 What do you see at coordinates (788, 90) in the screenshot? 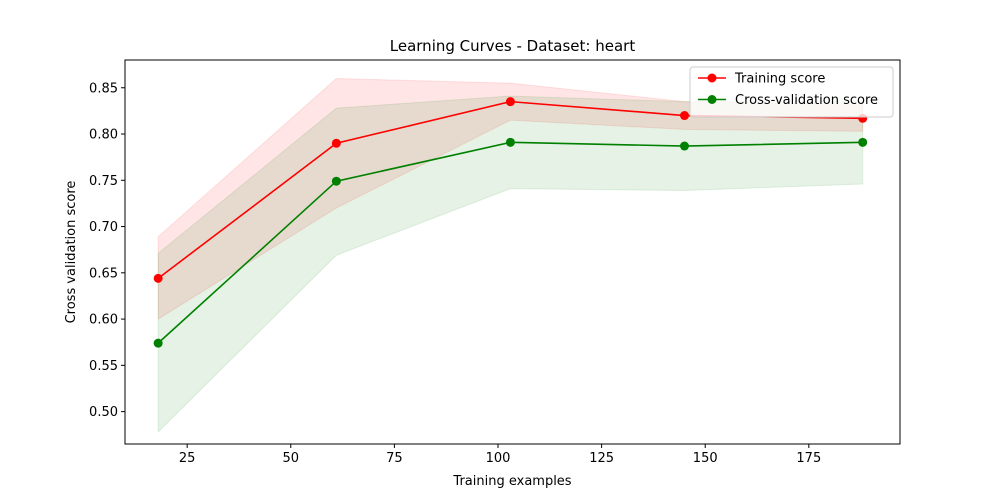
I see `legend-entries: Training score Cross-validation score` at bounding box center [788, 90].